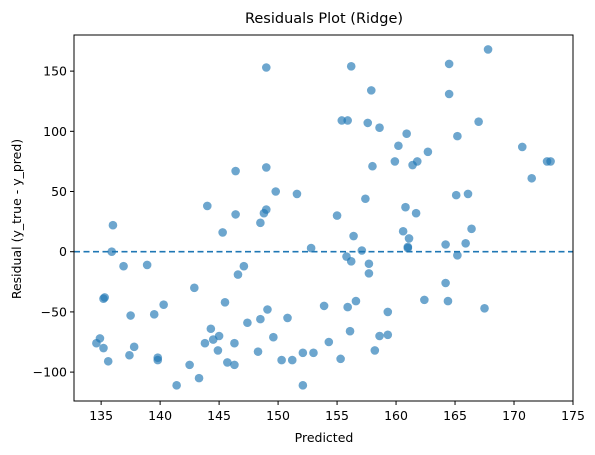 This screenshot has width=595, height=455. What do you see at coordinates (101, 415) in the screenshot?
I see `x-tick-label: 135` at bounding box center [101, 415].